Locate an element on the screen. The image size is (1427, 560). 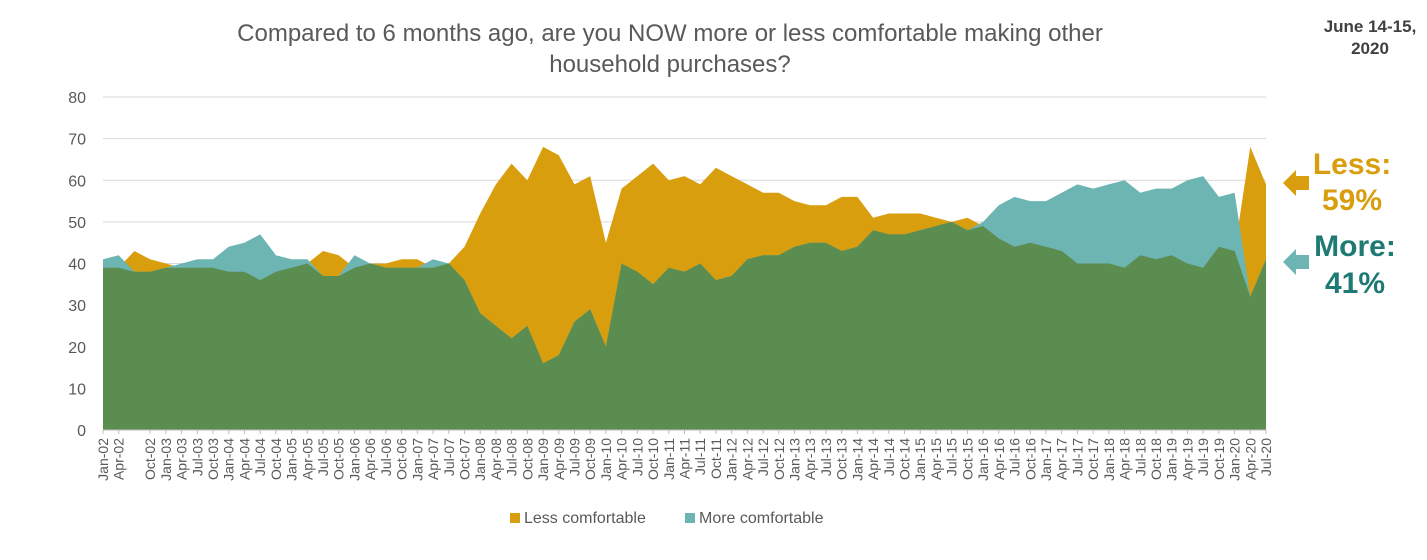
y-tick-label: 0 is located at coordinates (81, 431).